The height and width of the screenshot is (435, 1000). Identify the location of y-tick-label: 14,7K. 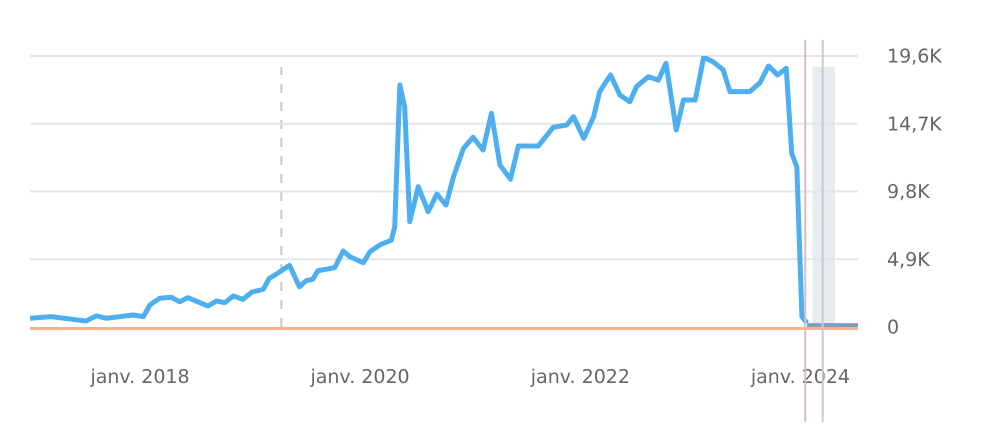
(914, 124).